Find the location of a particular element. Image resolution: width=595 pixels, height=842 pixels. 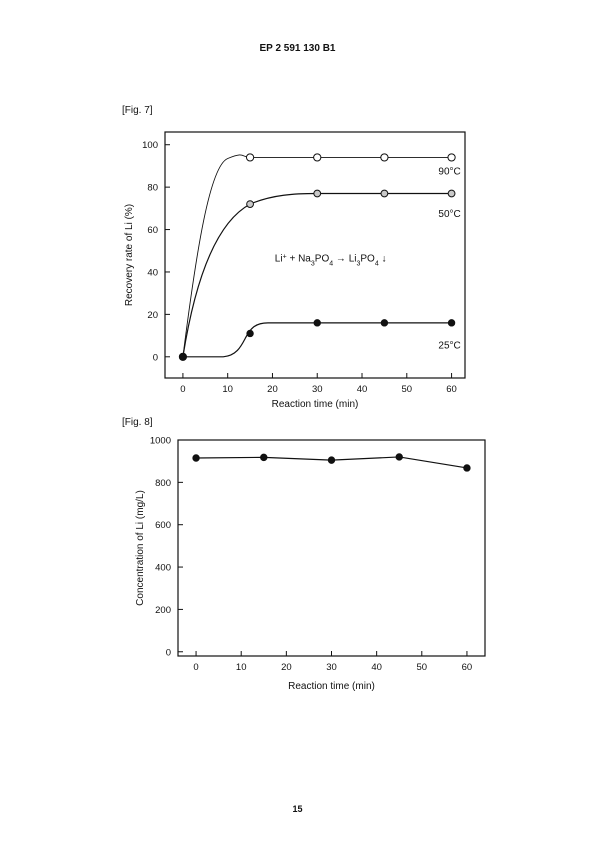

y-axis-label: Recovery rate of Li (%) is located at coordinates (129, 255).